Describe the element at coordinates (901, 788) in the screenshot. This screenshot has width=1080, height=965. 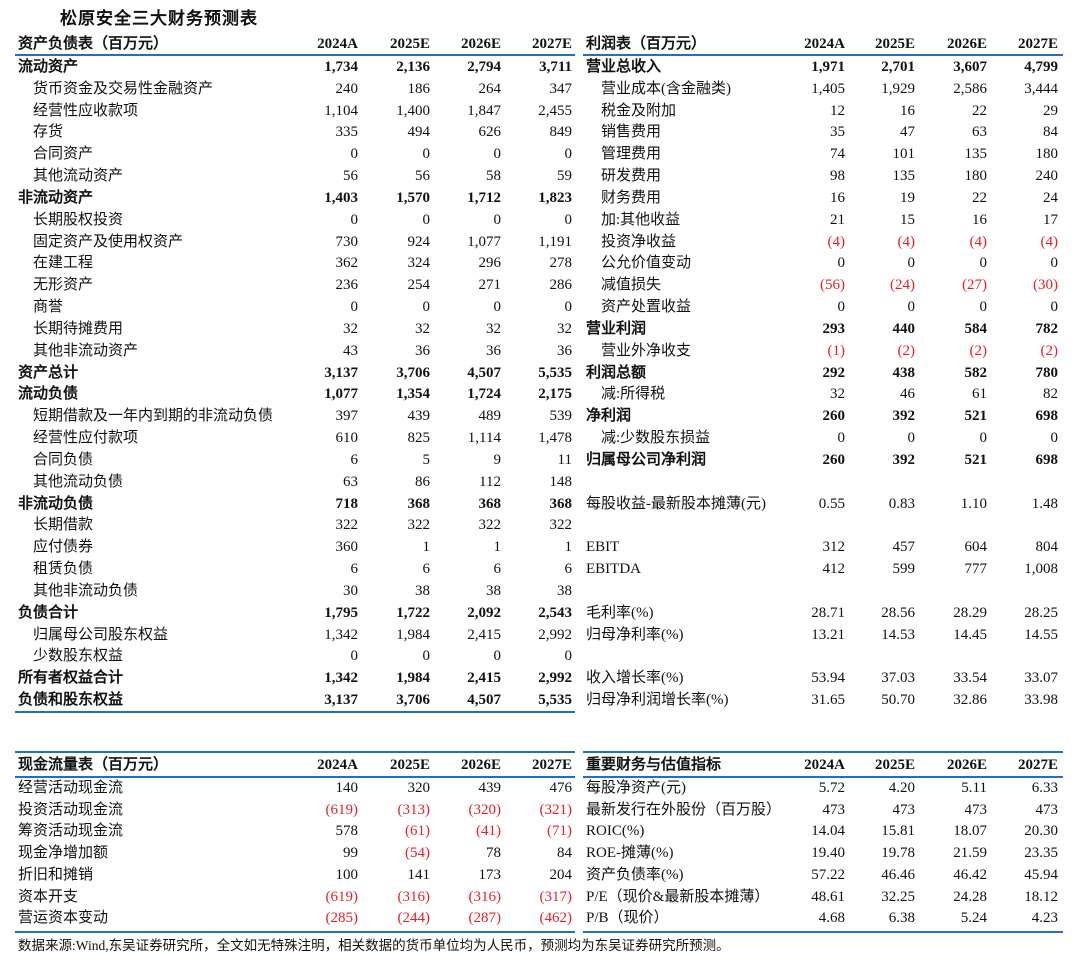
I see `cell-2025E: 4.20` at that location.